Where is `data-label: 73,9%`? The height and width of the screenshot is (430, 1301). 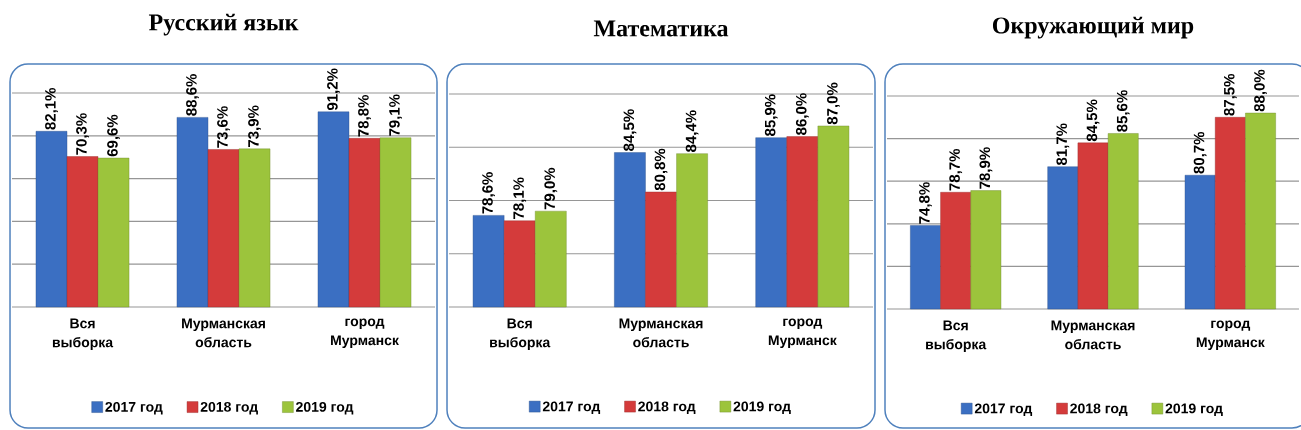
data-label: 73,9% is located at coordinates (254, 126).